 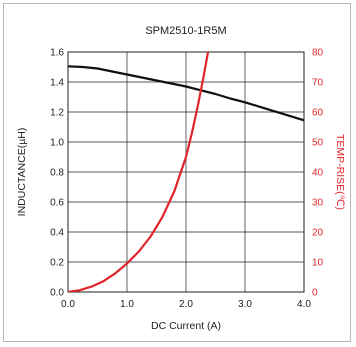 I want to click on y-tick-label: 1.0, so click(x=57, y=143).